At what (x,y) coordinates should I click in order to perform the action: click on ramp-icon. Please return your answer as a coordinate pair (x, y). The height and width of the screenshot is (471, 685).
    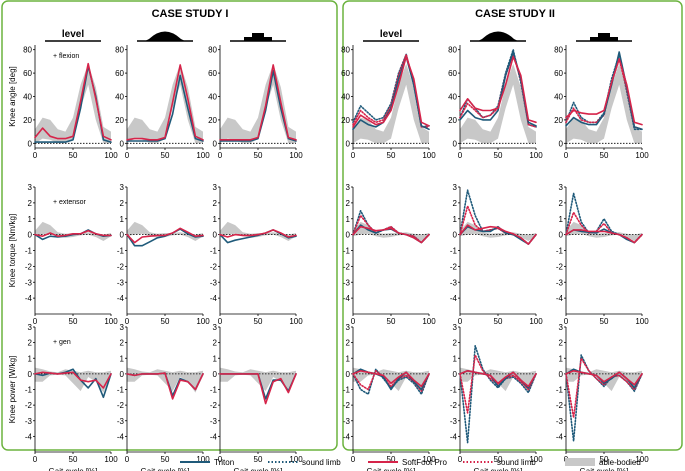
    Looking at the image, I should click on (498, 36).